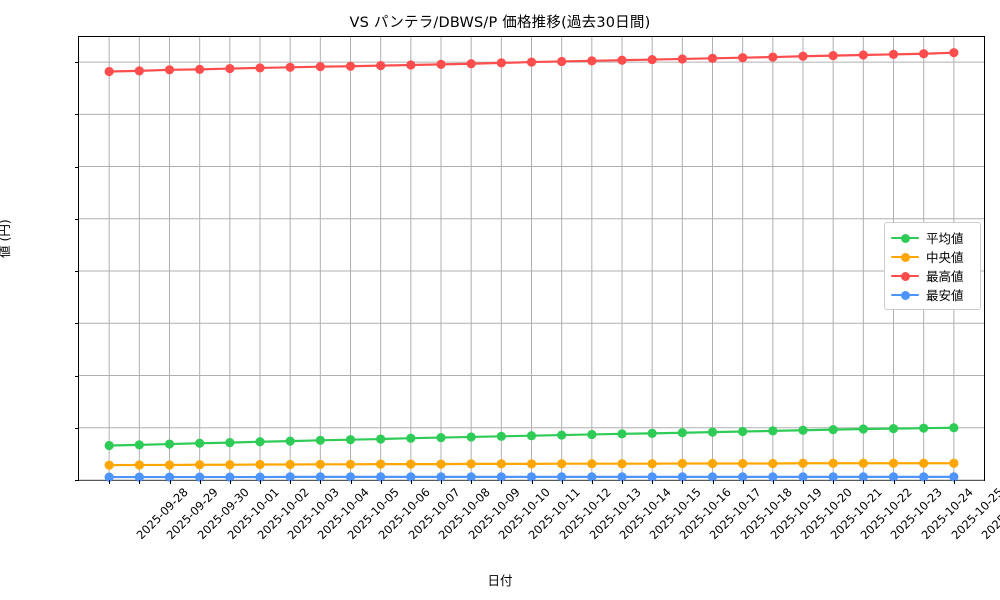  I want to click on legend-item-最高値: 最高値, so click(932, 275).